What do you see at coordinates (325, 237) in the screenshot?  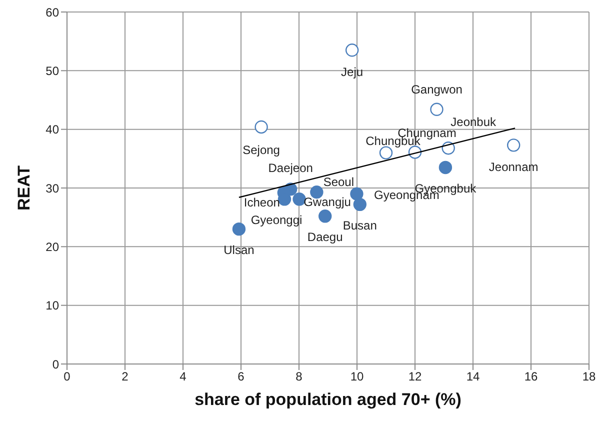 I see `data-label: Daegu` at bounding box center [325, 237].